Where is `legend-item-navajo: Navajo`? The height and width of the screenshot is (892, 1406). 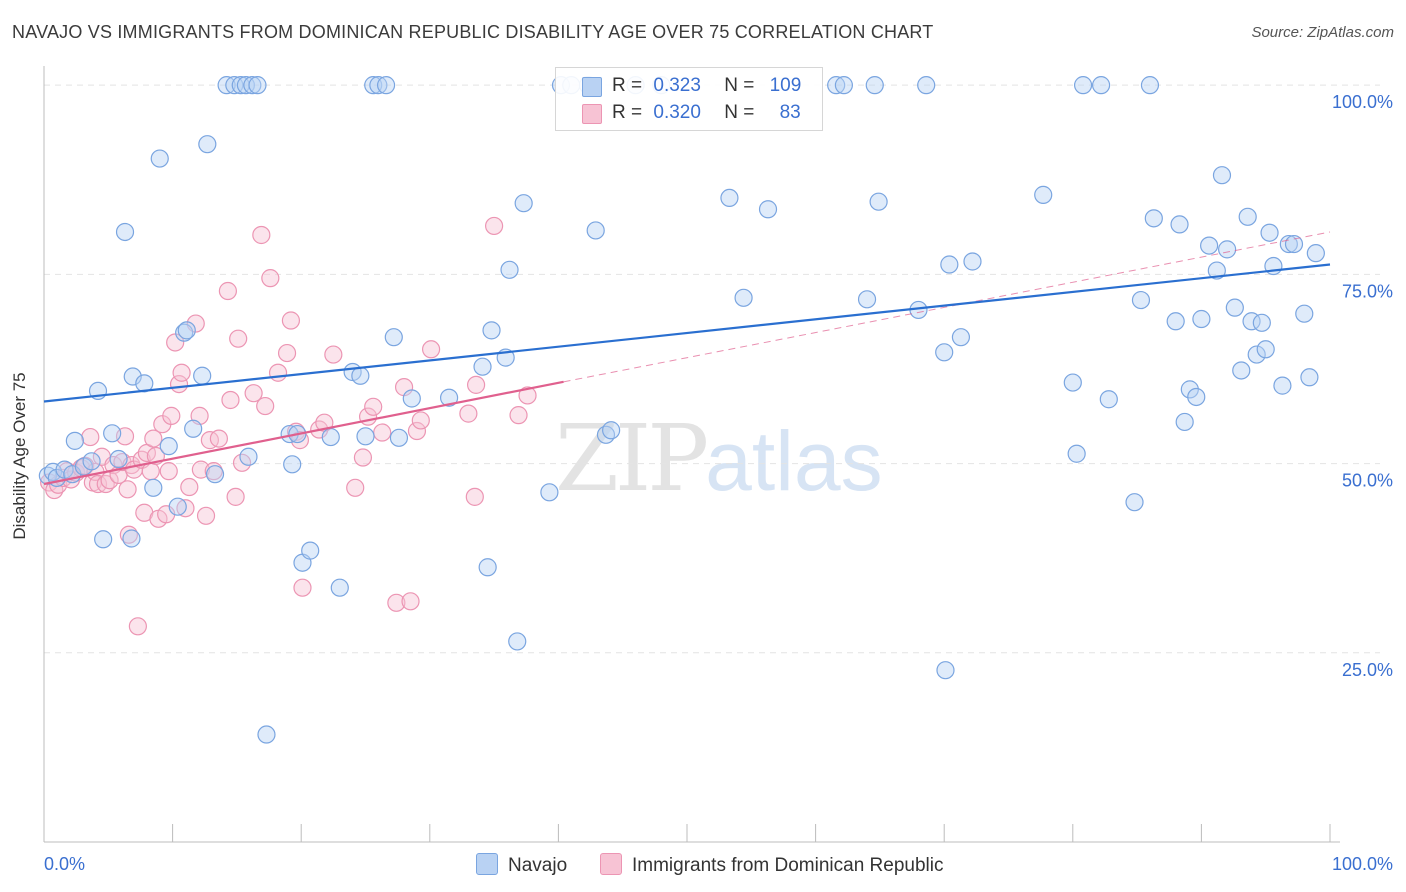
legend-item-navajo: Navajo is located at coordinates (521, 865).